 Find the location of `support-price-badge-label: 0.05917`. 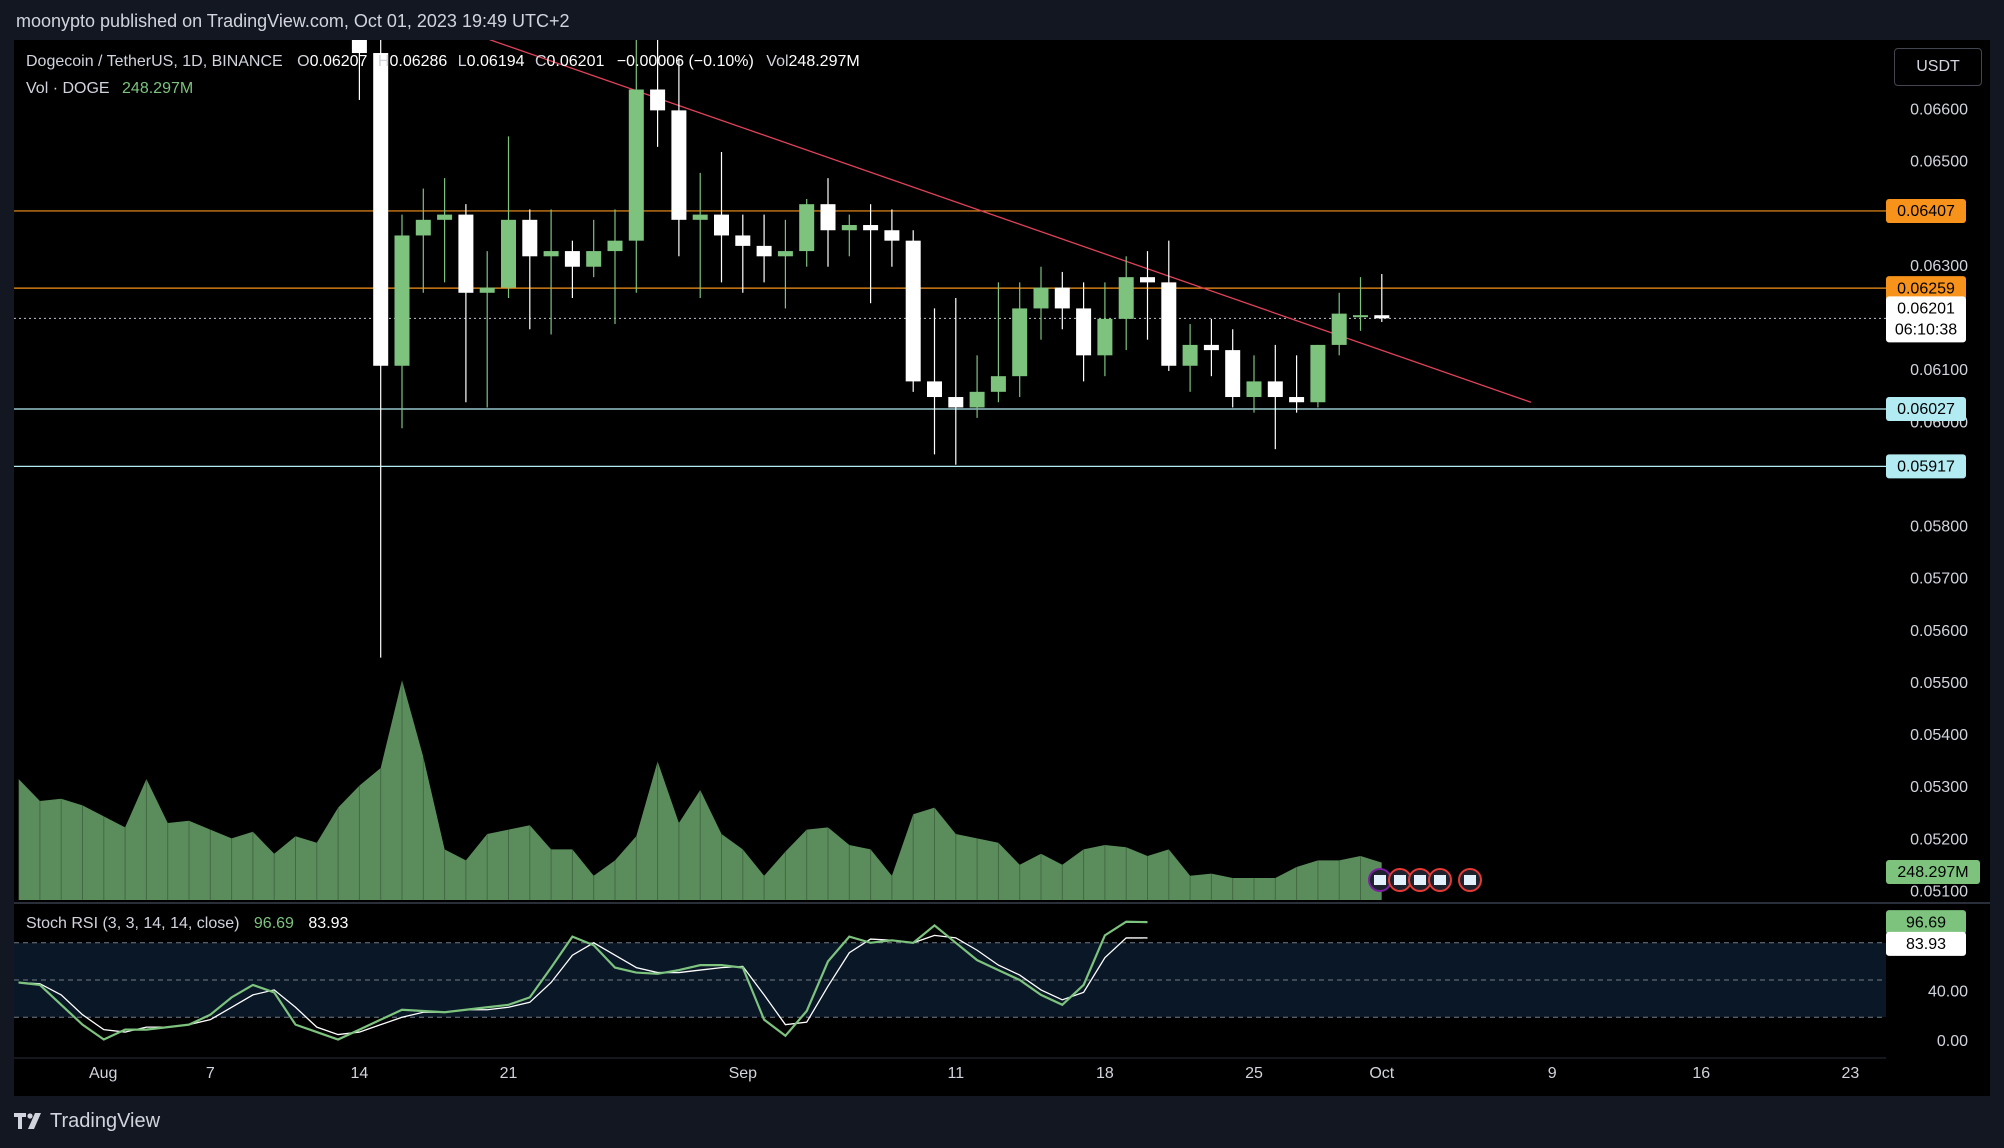

support-price-badge-label: 0.05917 is located at coordinates (1926, 467).